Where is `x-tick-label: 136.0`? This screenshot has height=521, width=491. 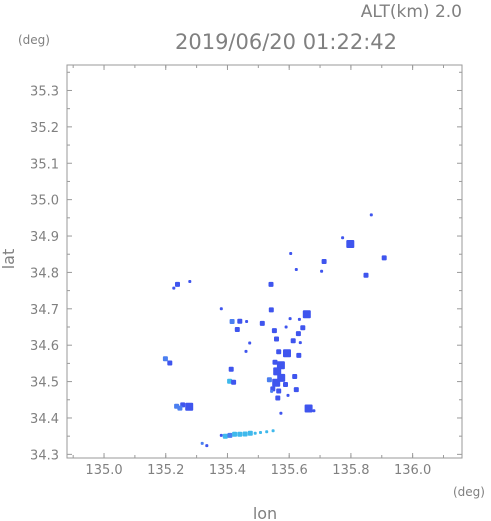
x-tick-label: 136.0 is located at coordinates (412, 470).